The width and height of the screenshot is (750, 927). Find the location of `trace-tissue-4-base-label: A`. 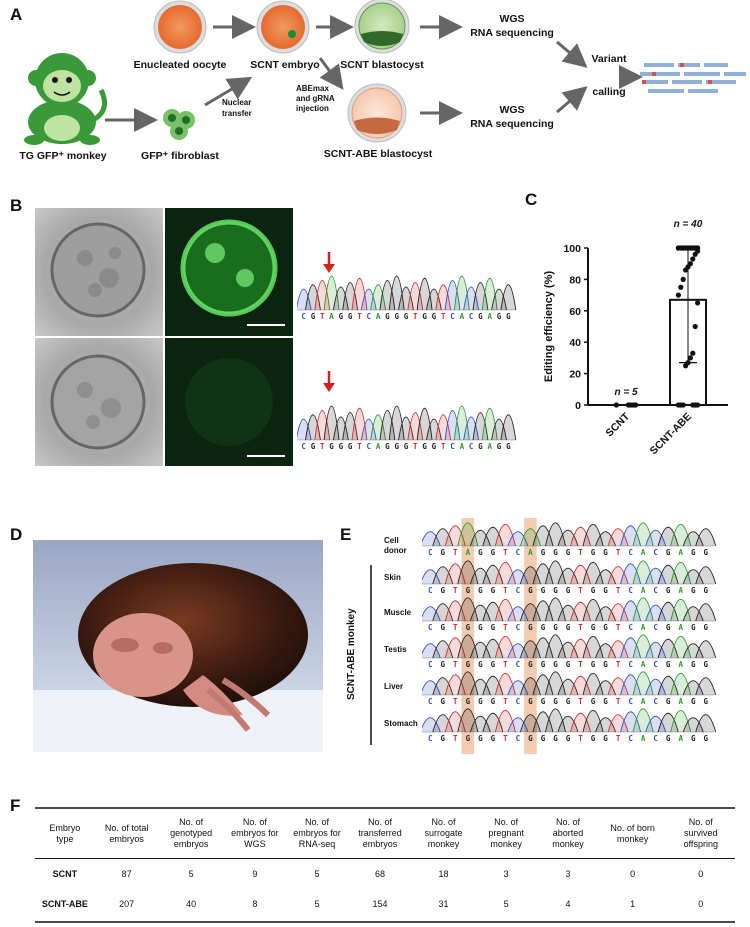

trace-tissue-4-base-label: A is located at coordinates (680, 701).